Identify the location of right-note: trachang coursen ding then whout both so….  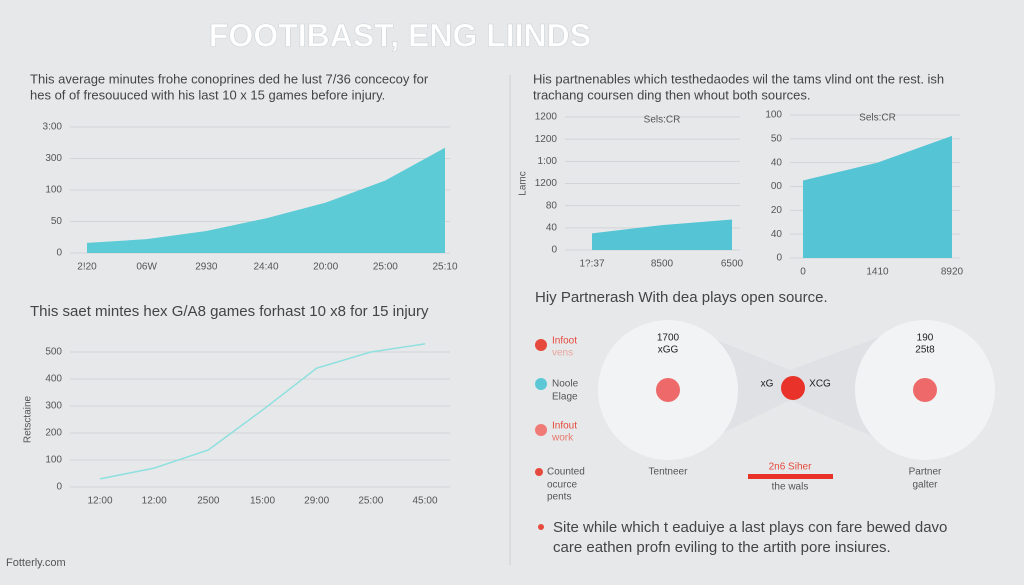
(672, 94).